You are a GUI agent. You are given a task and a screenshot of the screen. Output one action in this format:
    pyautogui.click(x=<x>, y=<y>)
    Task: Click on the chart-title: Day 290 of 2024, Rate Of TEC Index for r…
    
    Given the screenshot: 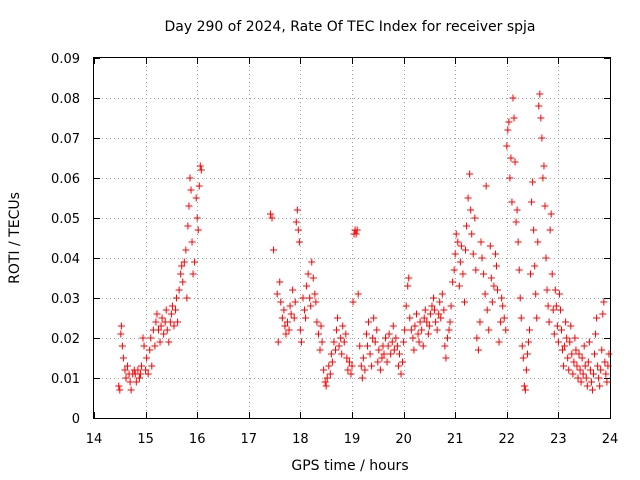 What is the action you would take?
    pyautogui.click(x=349, y=27)
    